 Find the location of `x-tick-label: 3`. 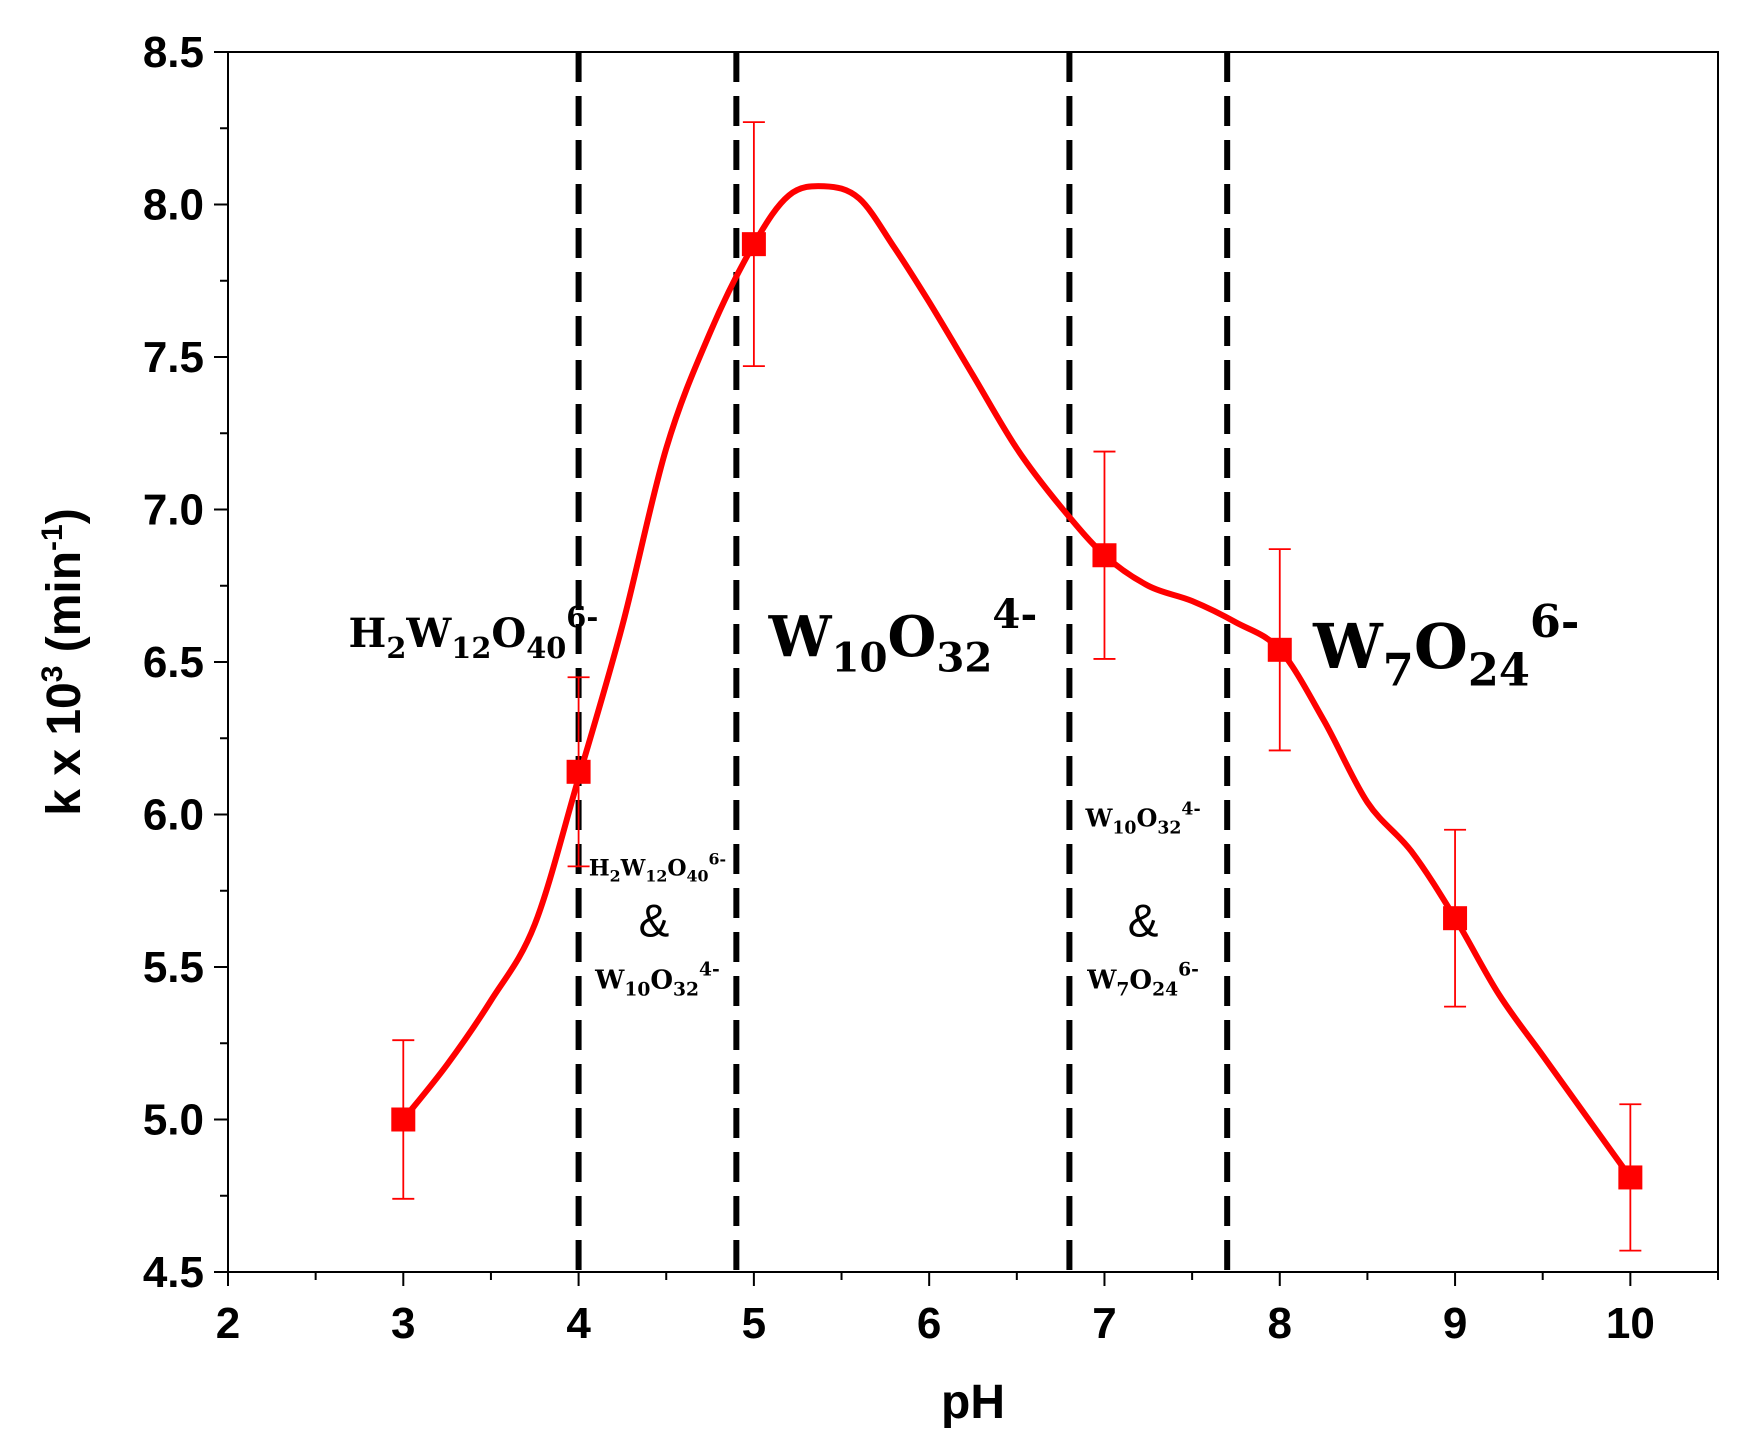

x-tick-label: 3 is located at coordinates (403, 1323).